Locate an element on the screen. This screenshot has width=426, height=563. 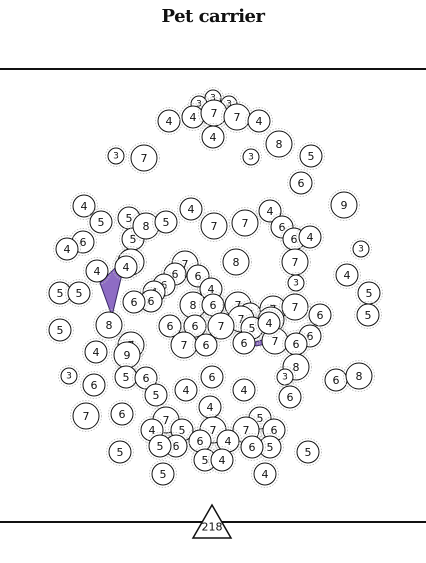
piece-number: 8 is located at coordinates (279, 144).